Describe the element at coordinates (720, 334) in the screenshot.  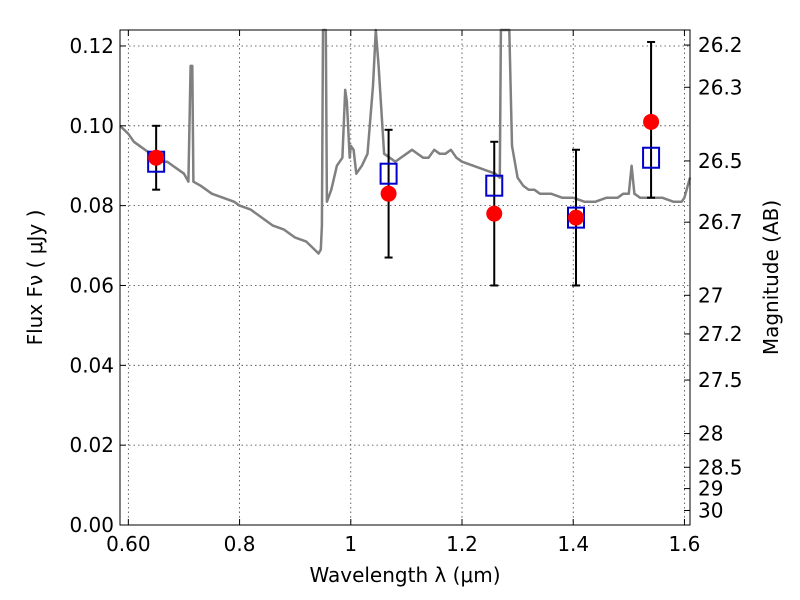
I see `right-tick-label: 27.2` at that location.